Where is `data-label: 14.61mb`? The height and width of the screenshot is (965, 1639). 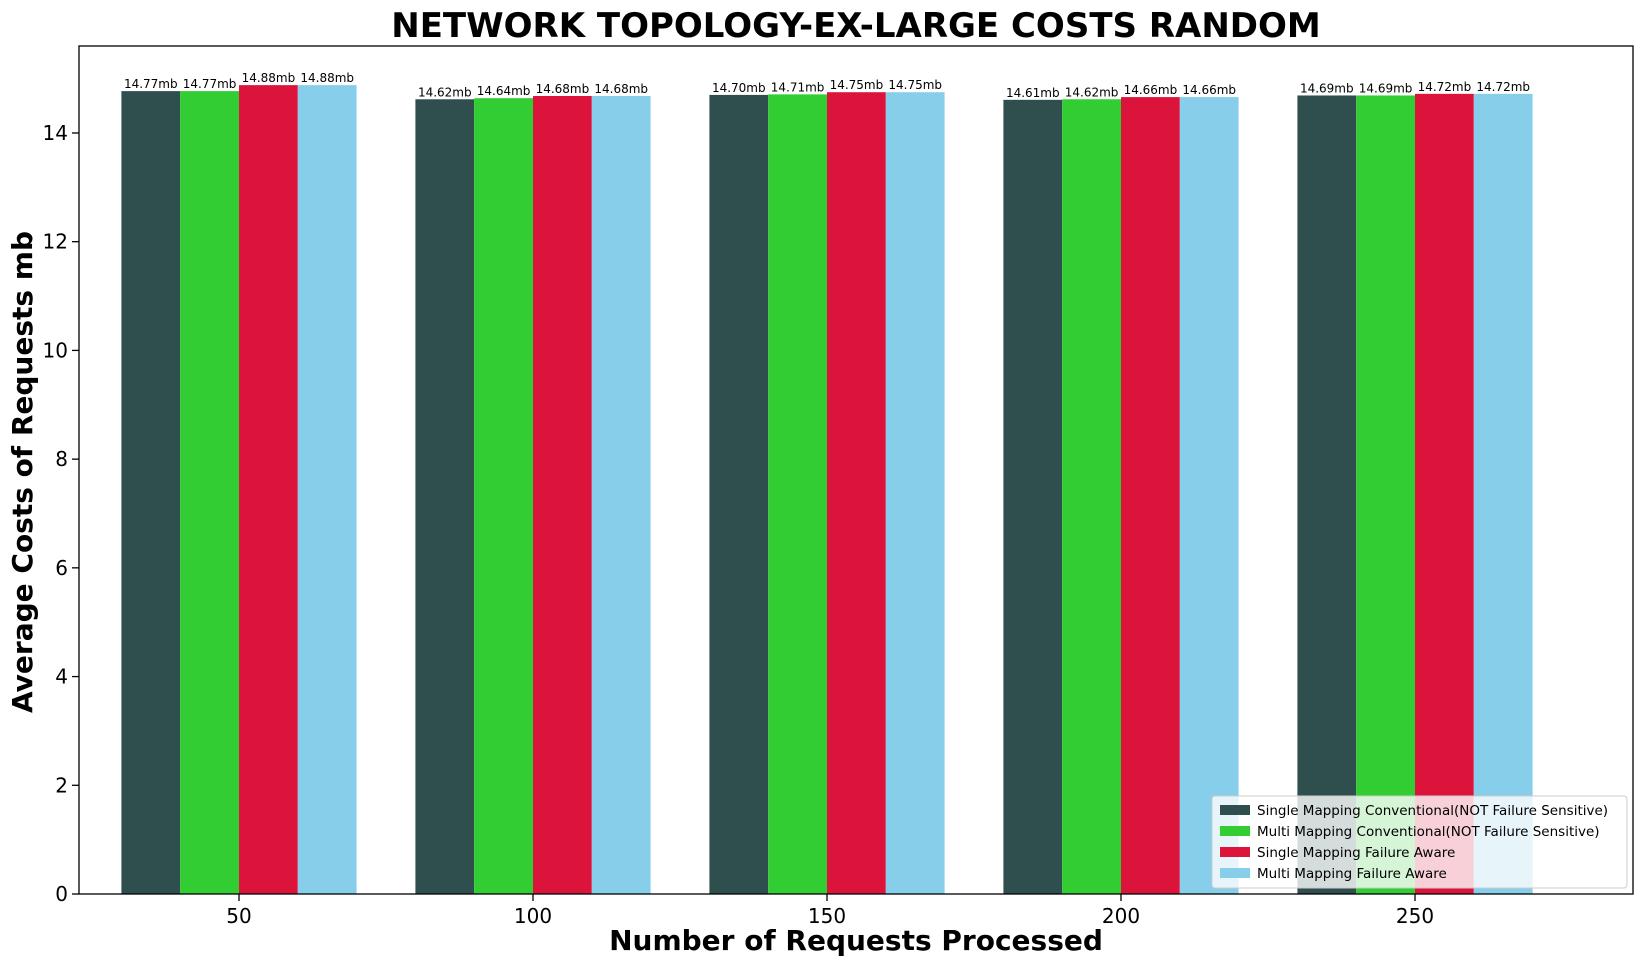 data-label: 14.61mb is located at coordinates (1033, 93).